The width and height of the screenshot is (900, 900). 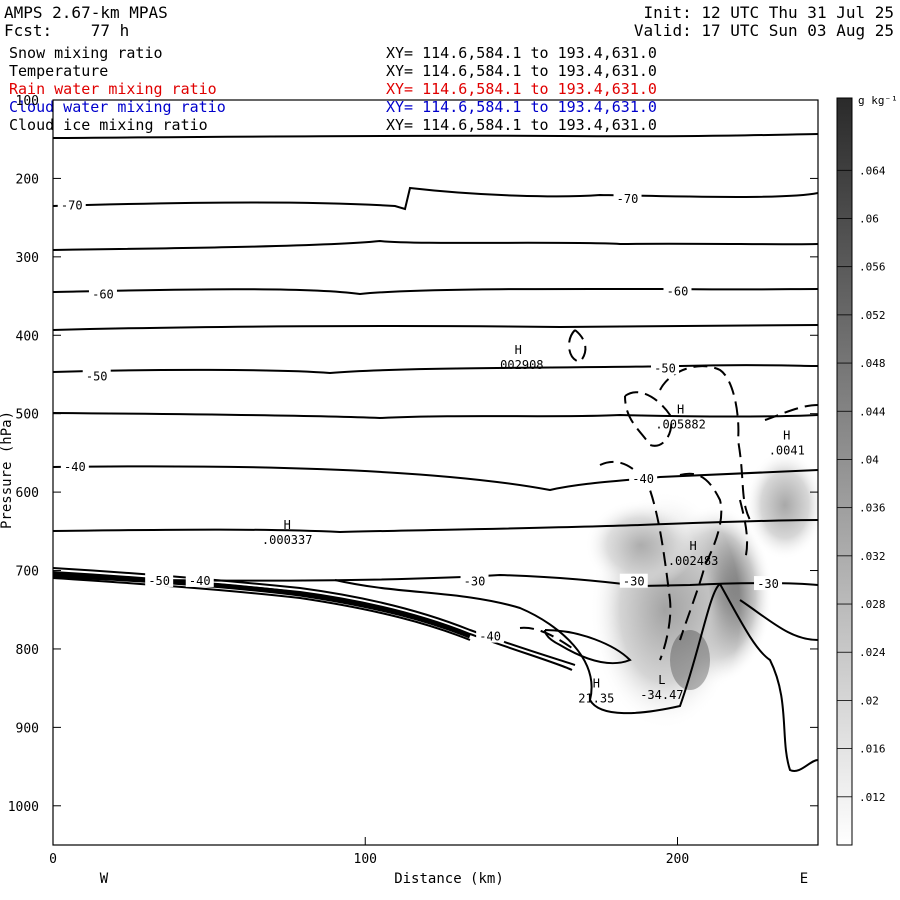 I want to click on y-tick-label: 300, so click(x=27, y=258).